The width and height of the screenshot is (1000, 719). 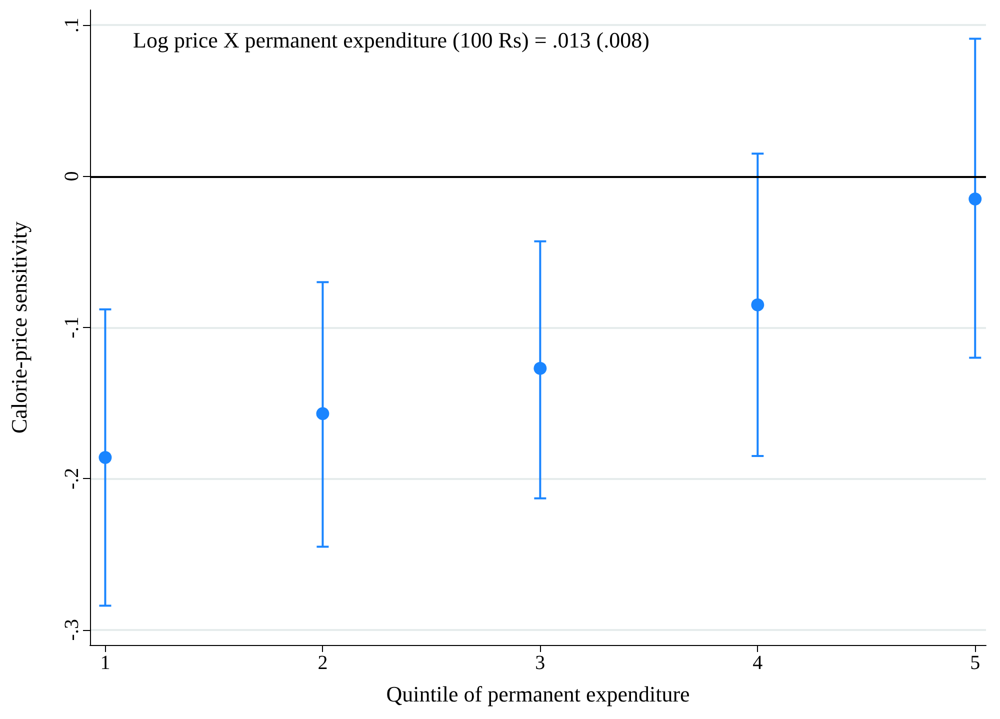 I want to click on y-tick-label: .1, so click(x=72, y=25).